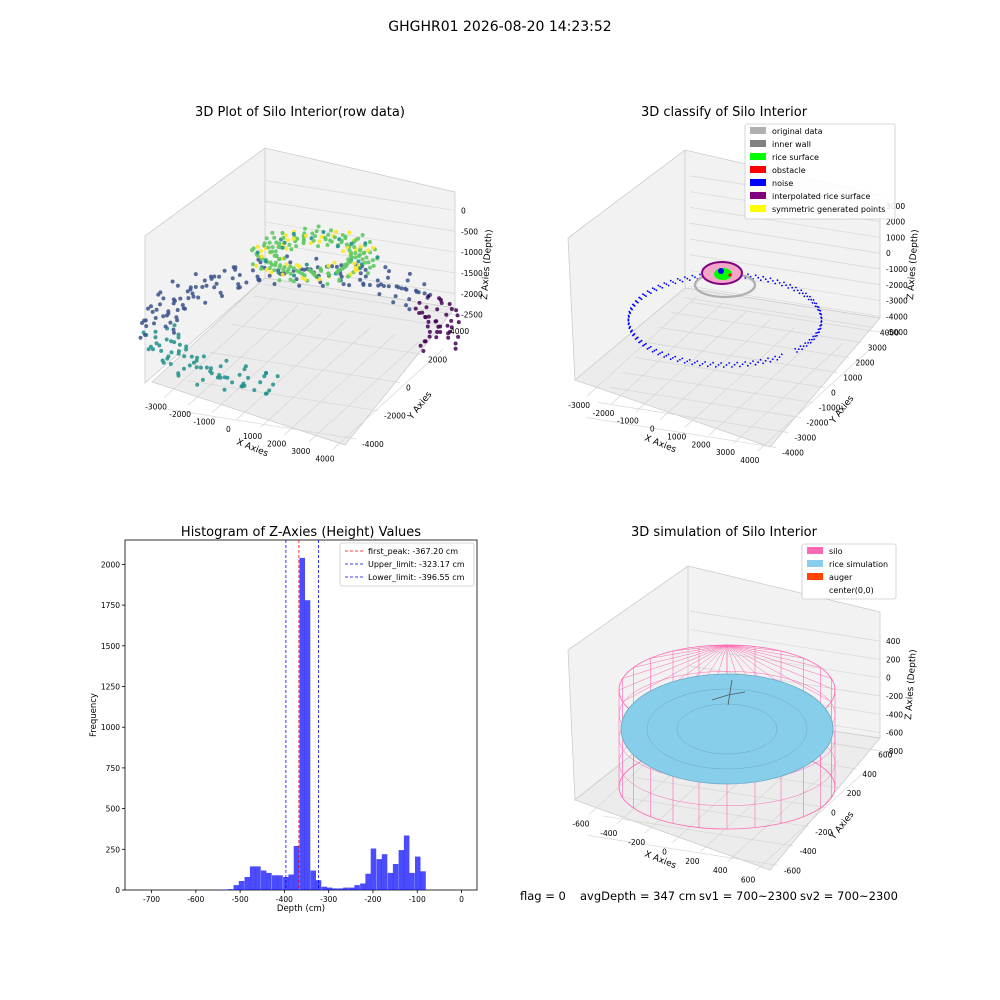 The image size is (1000, 1000). I want to click on y-tick-label: 1500, so click(110, 646).